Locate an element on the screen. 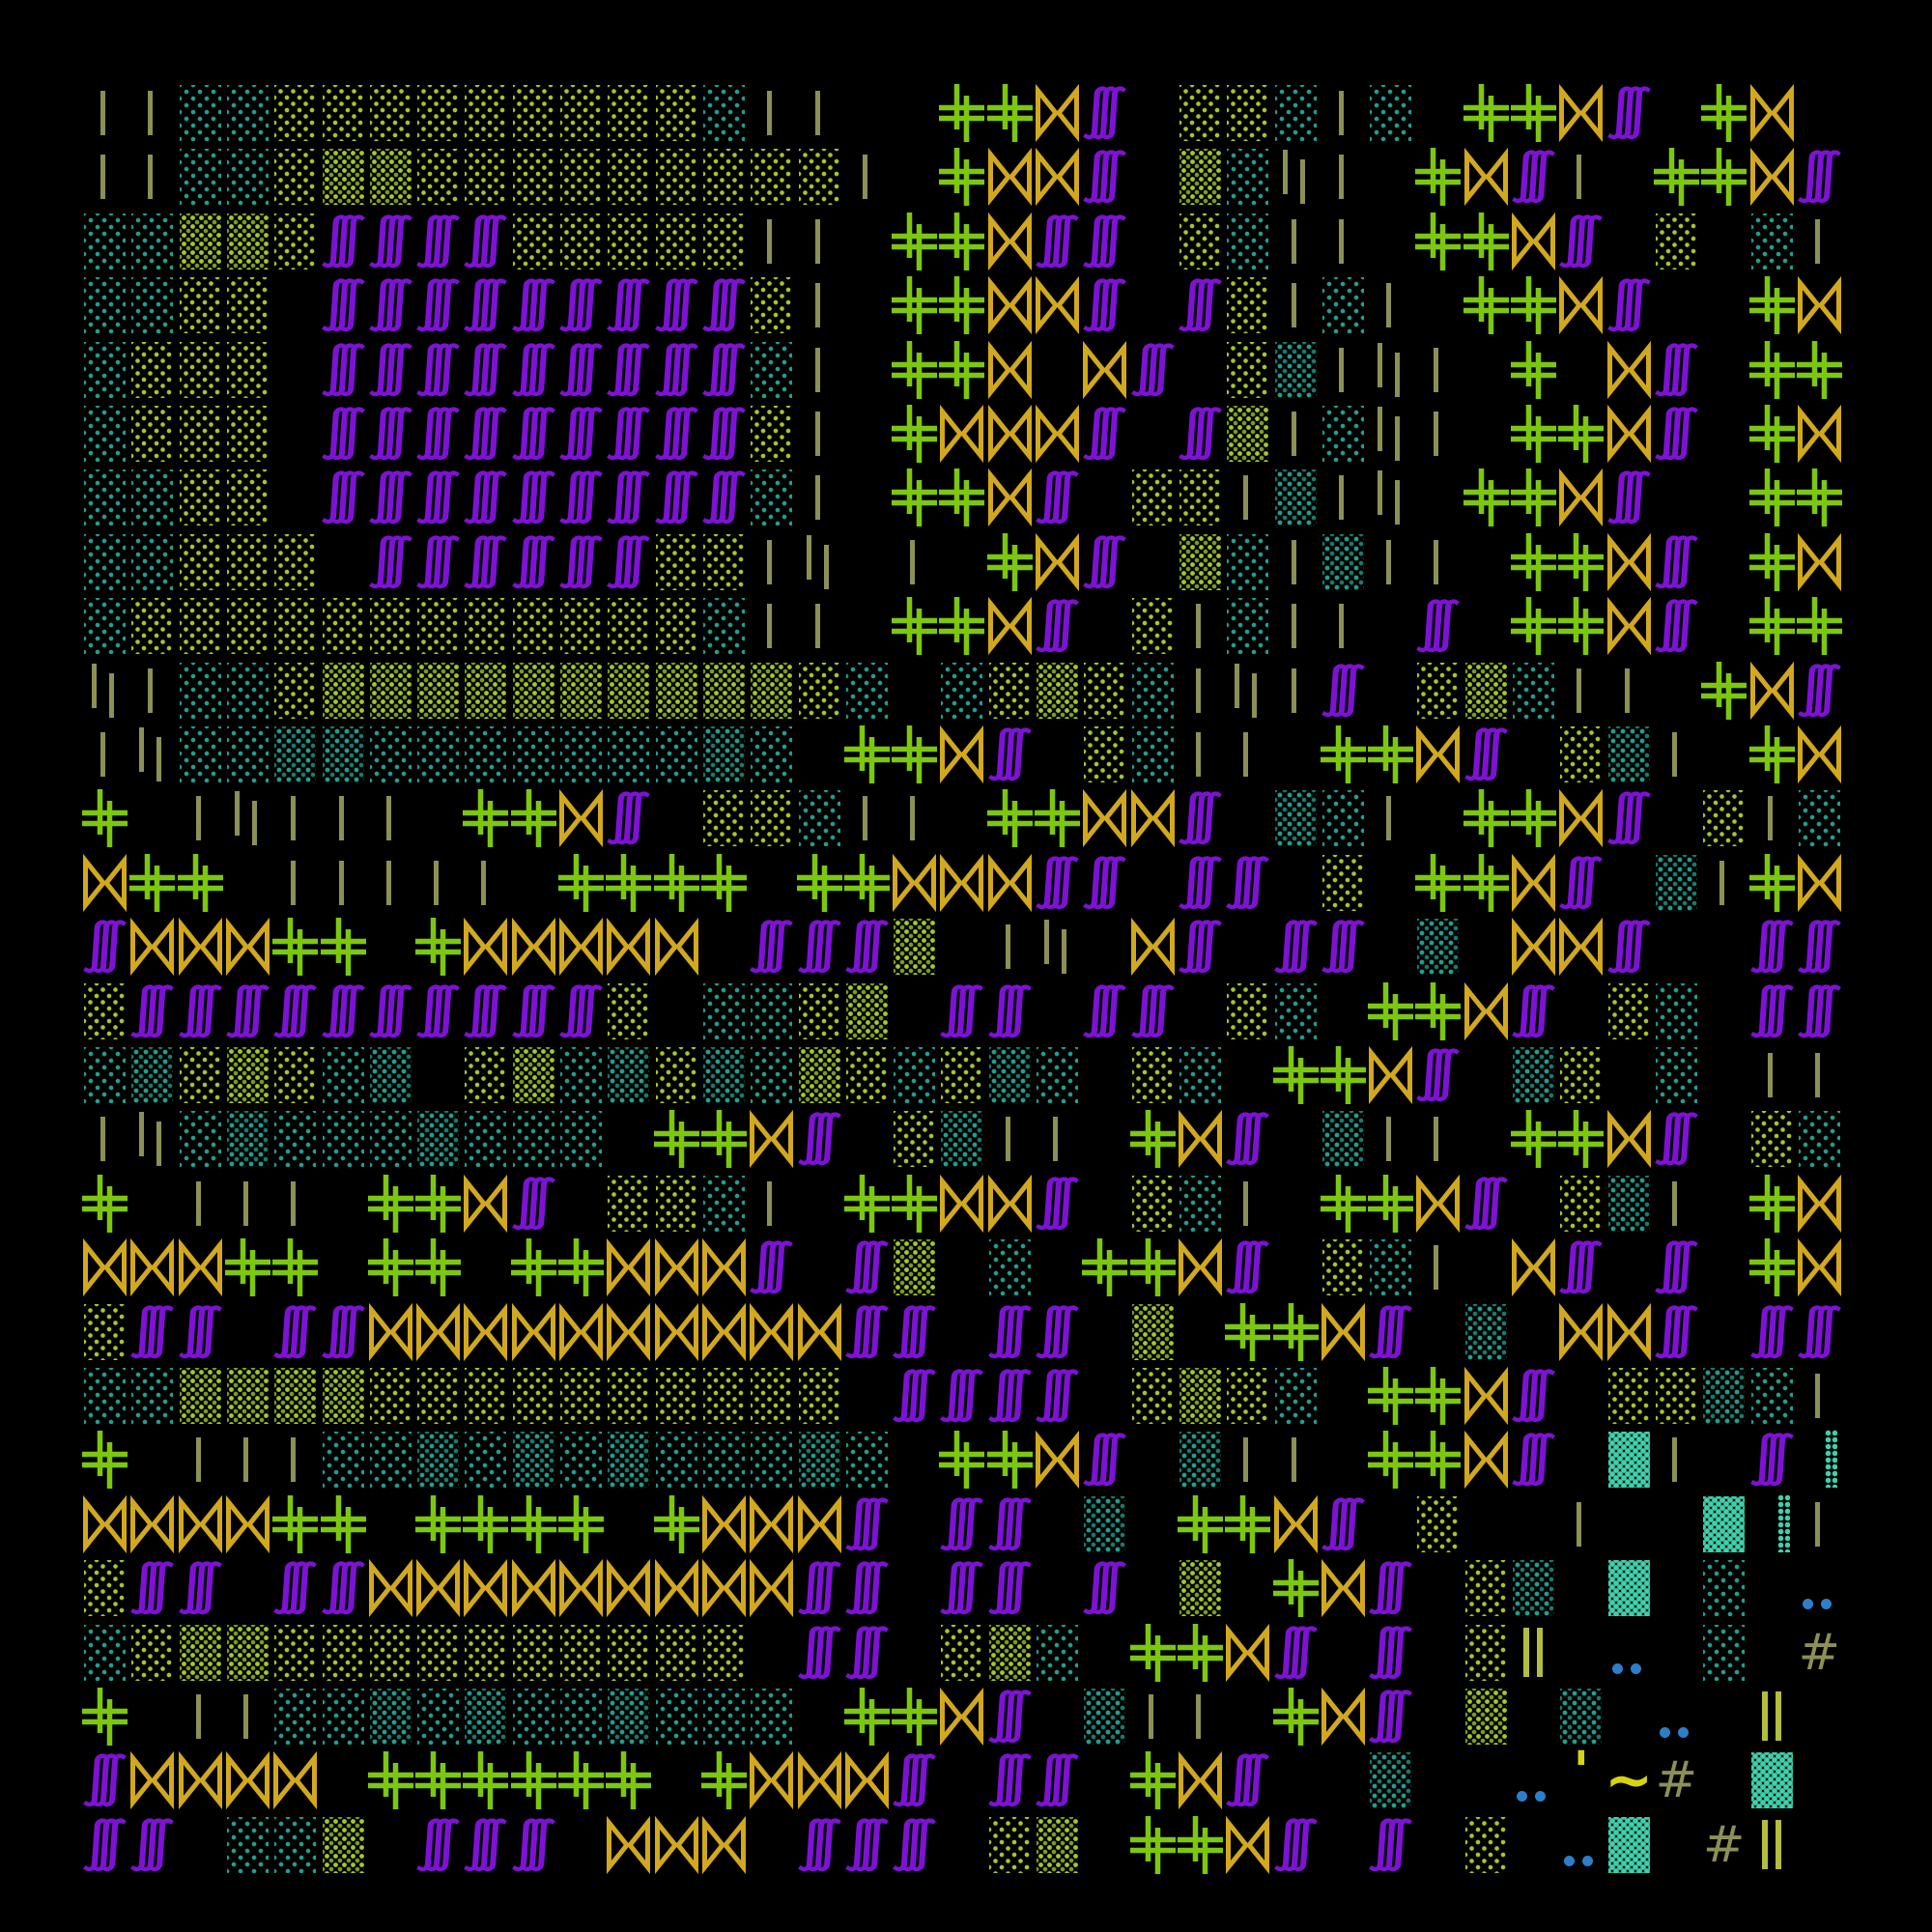 This screenshot has height=1932, width=1932. tile-dot-pair is located at coordinates (1819, 1588).